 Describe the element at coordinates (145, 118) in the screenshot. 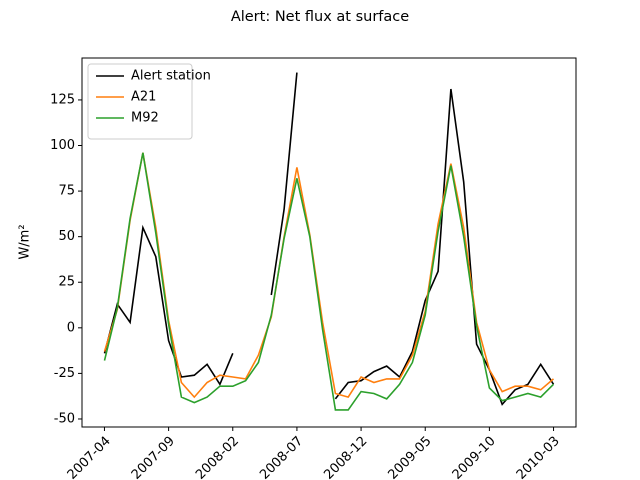

I see `legend-label: M92` at that location.